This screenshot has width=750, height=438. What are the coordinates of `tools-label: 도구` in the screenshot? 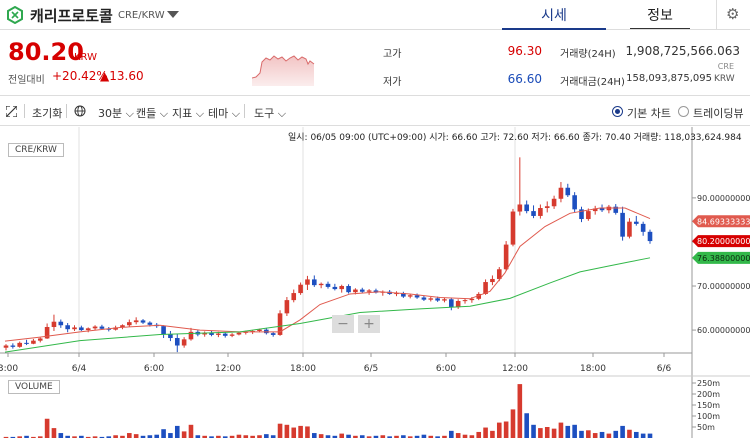 It's located at (264, 113).